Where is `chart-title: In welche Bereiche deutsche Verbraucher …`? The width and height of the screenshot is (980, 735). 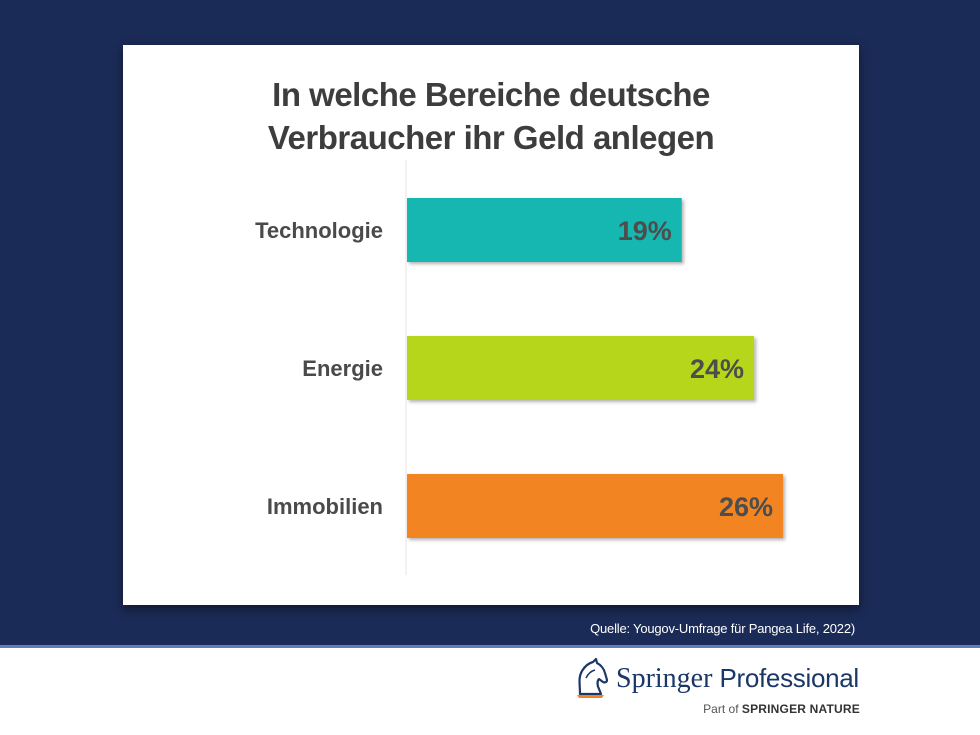 chart-title: In welche Bereiche deutsche Verbraucher … is located at coordinates (491, 116).